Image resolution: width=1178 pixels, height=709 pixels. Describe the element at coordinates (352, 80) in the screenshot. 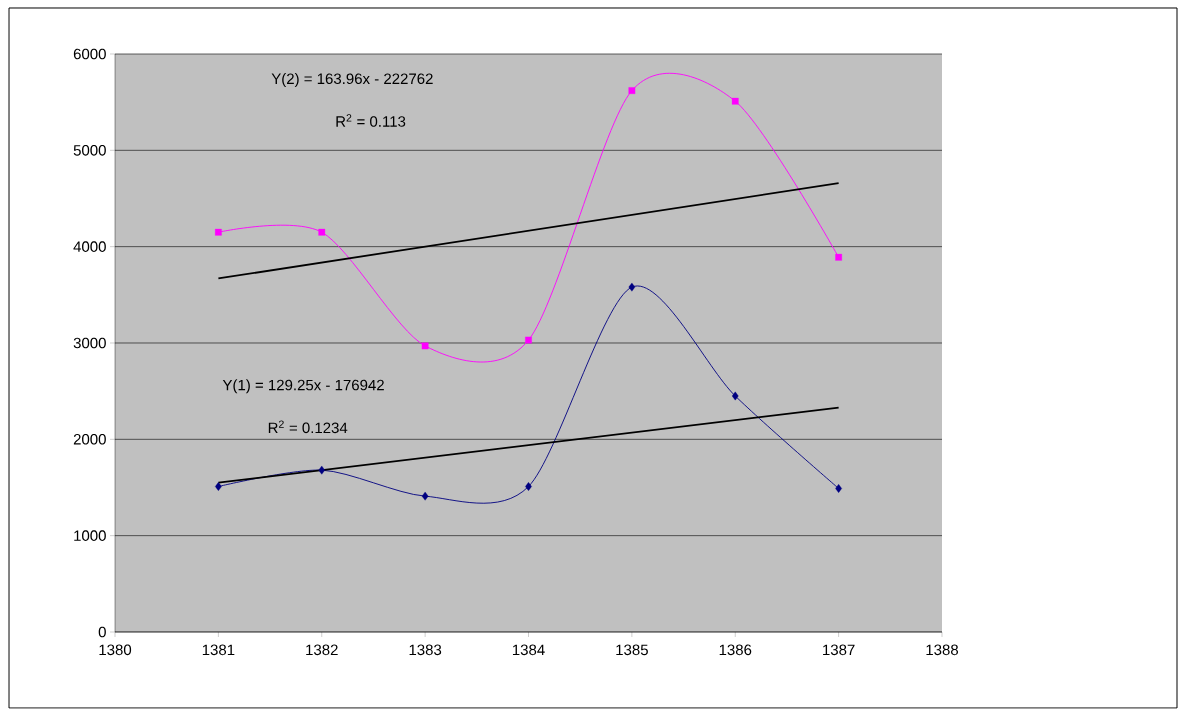

I see `annotation: Y(2) = 163.96x - 222762` at that location.